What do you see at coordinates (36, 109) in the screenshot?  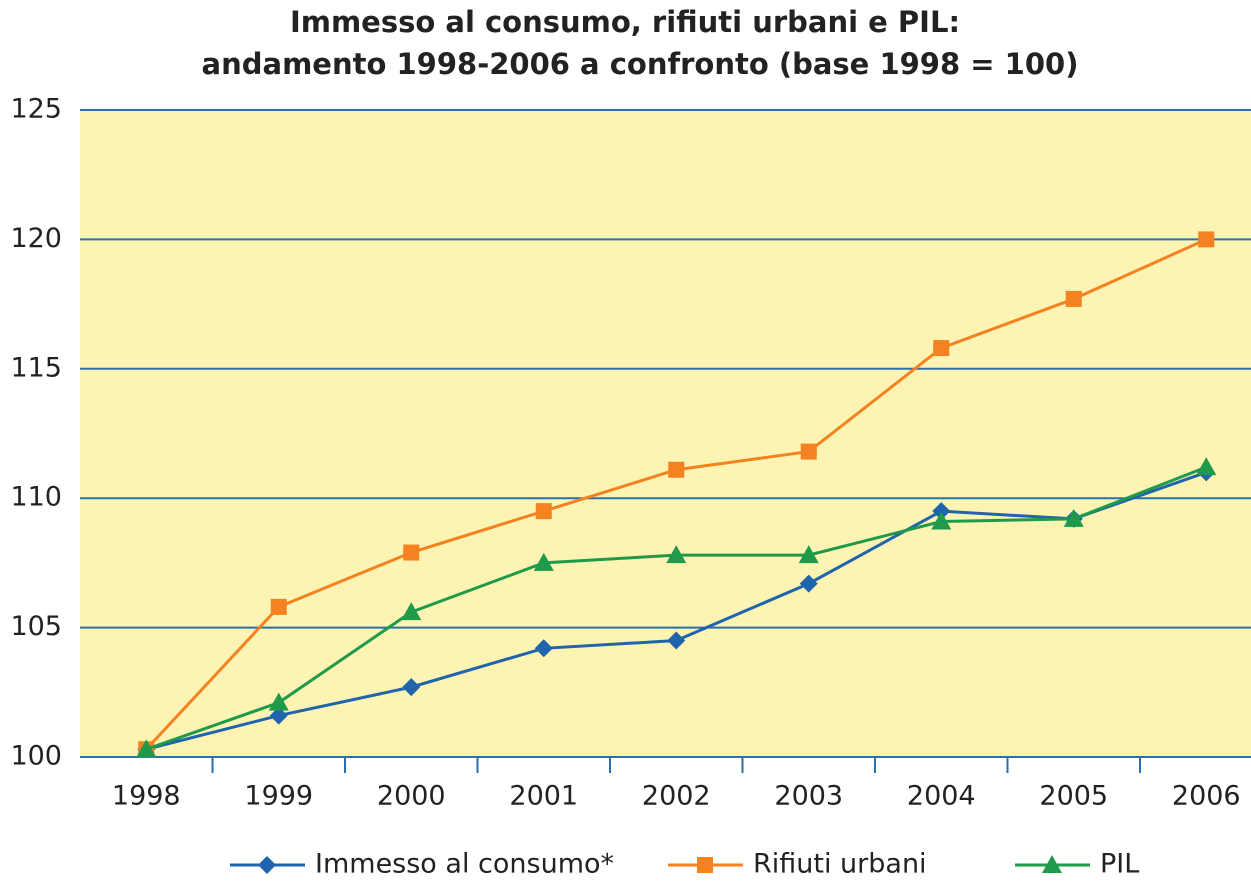 I see `y-tick-label: 125` at bounding box center [36, 109].